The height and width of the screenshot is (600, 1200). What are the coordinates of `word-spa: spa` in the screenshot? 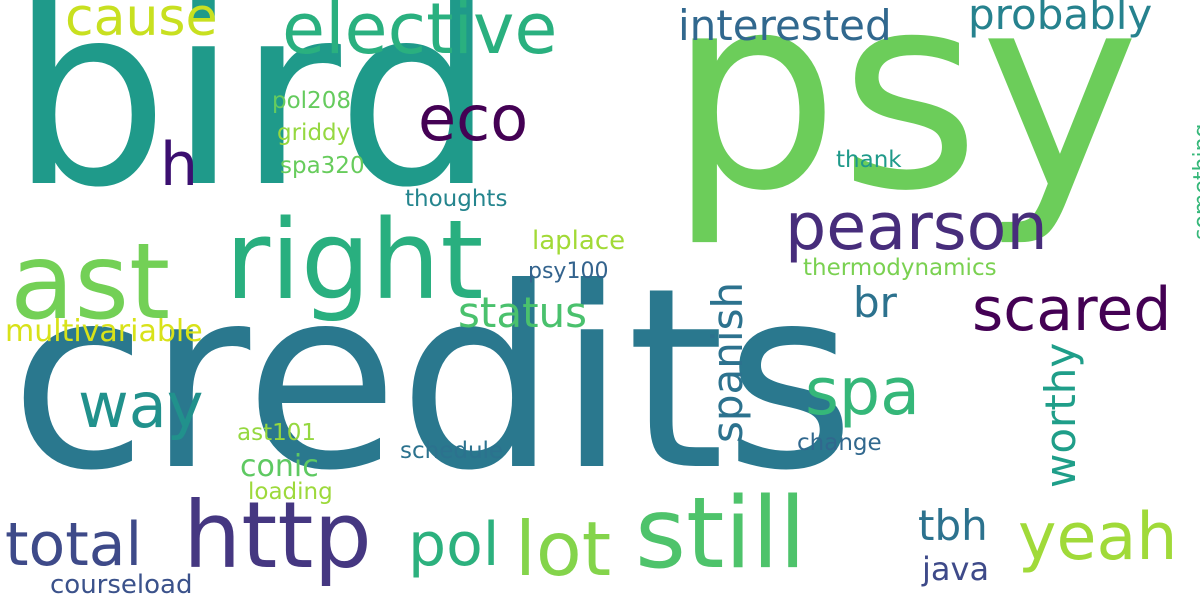 It's located at (862, 392).